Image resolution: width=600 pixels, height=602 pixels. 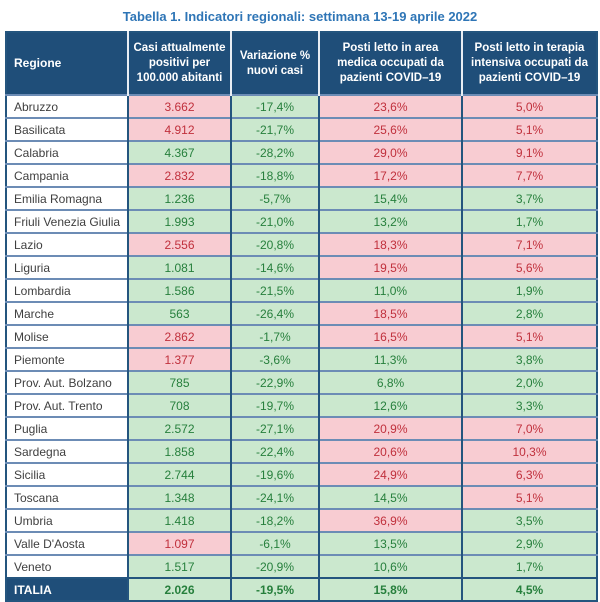 I want to click on value-cell: 6,8%, so click(x=390, y=382).